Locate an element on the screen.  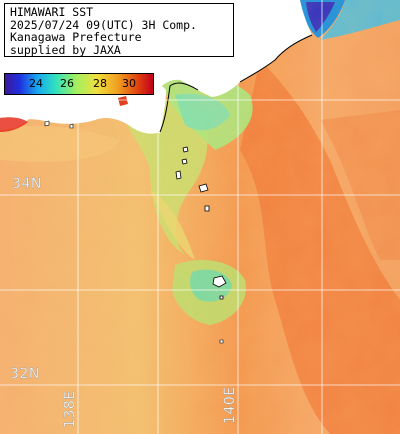
coast-shadow is located at coordinates (276, 58).